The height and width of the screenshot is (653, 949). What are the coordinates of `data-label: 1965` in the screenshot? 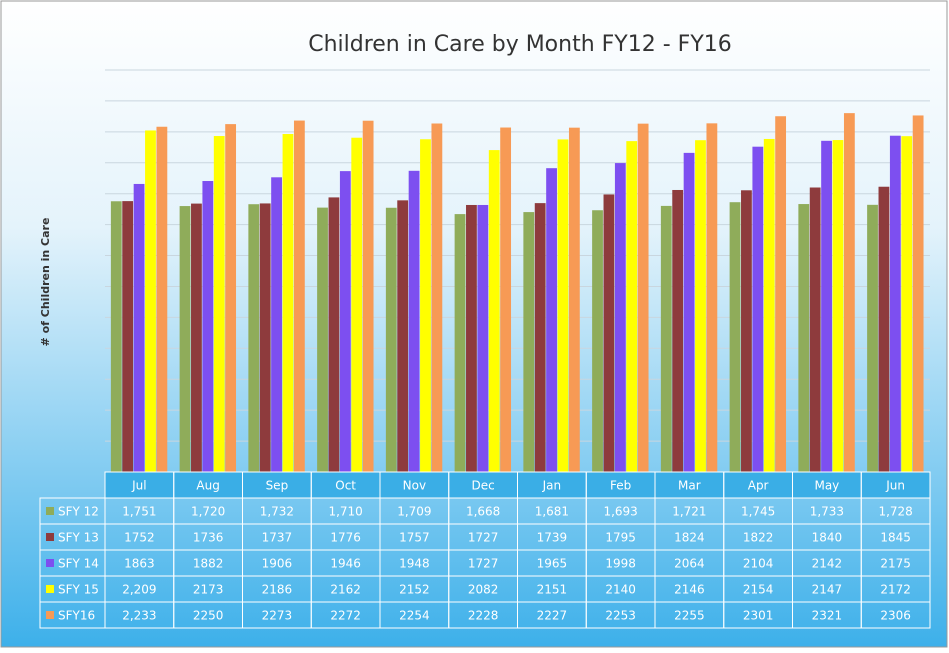 It's located at (552, 564).